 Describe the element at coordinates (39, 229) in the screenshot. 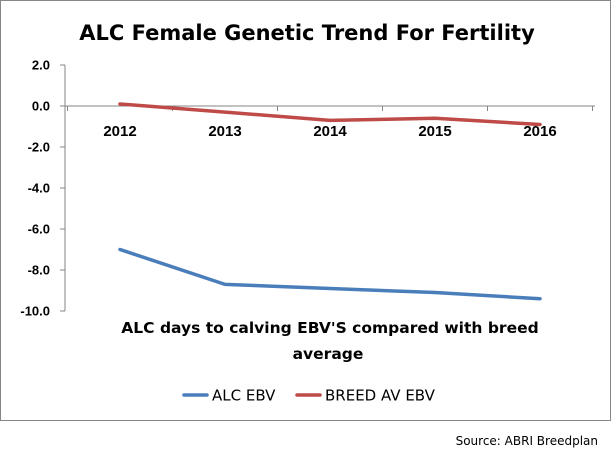

I see `y-tick-label: -6.0` at that location.